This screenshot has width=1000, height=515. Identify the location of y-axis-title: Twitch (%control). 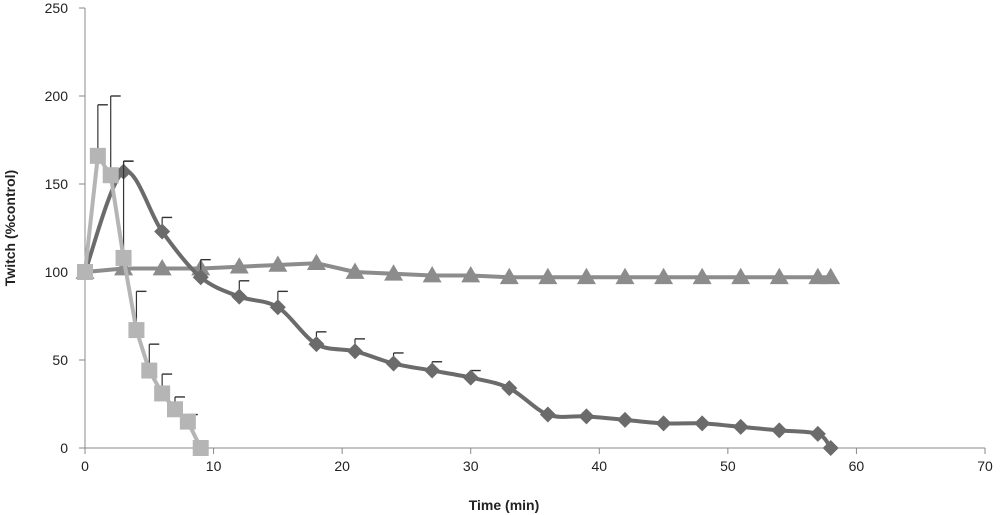
(10, 228).